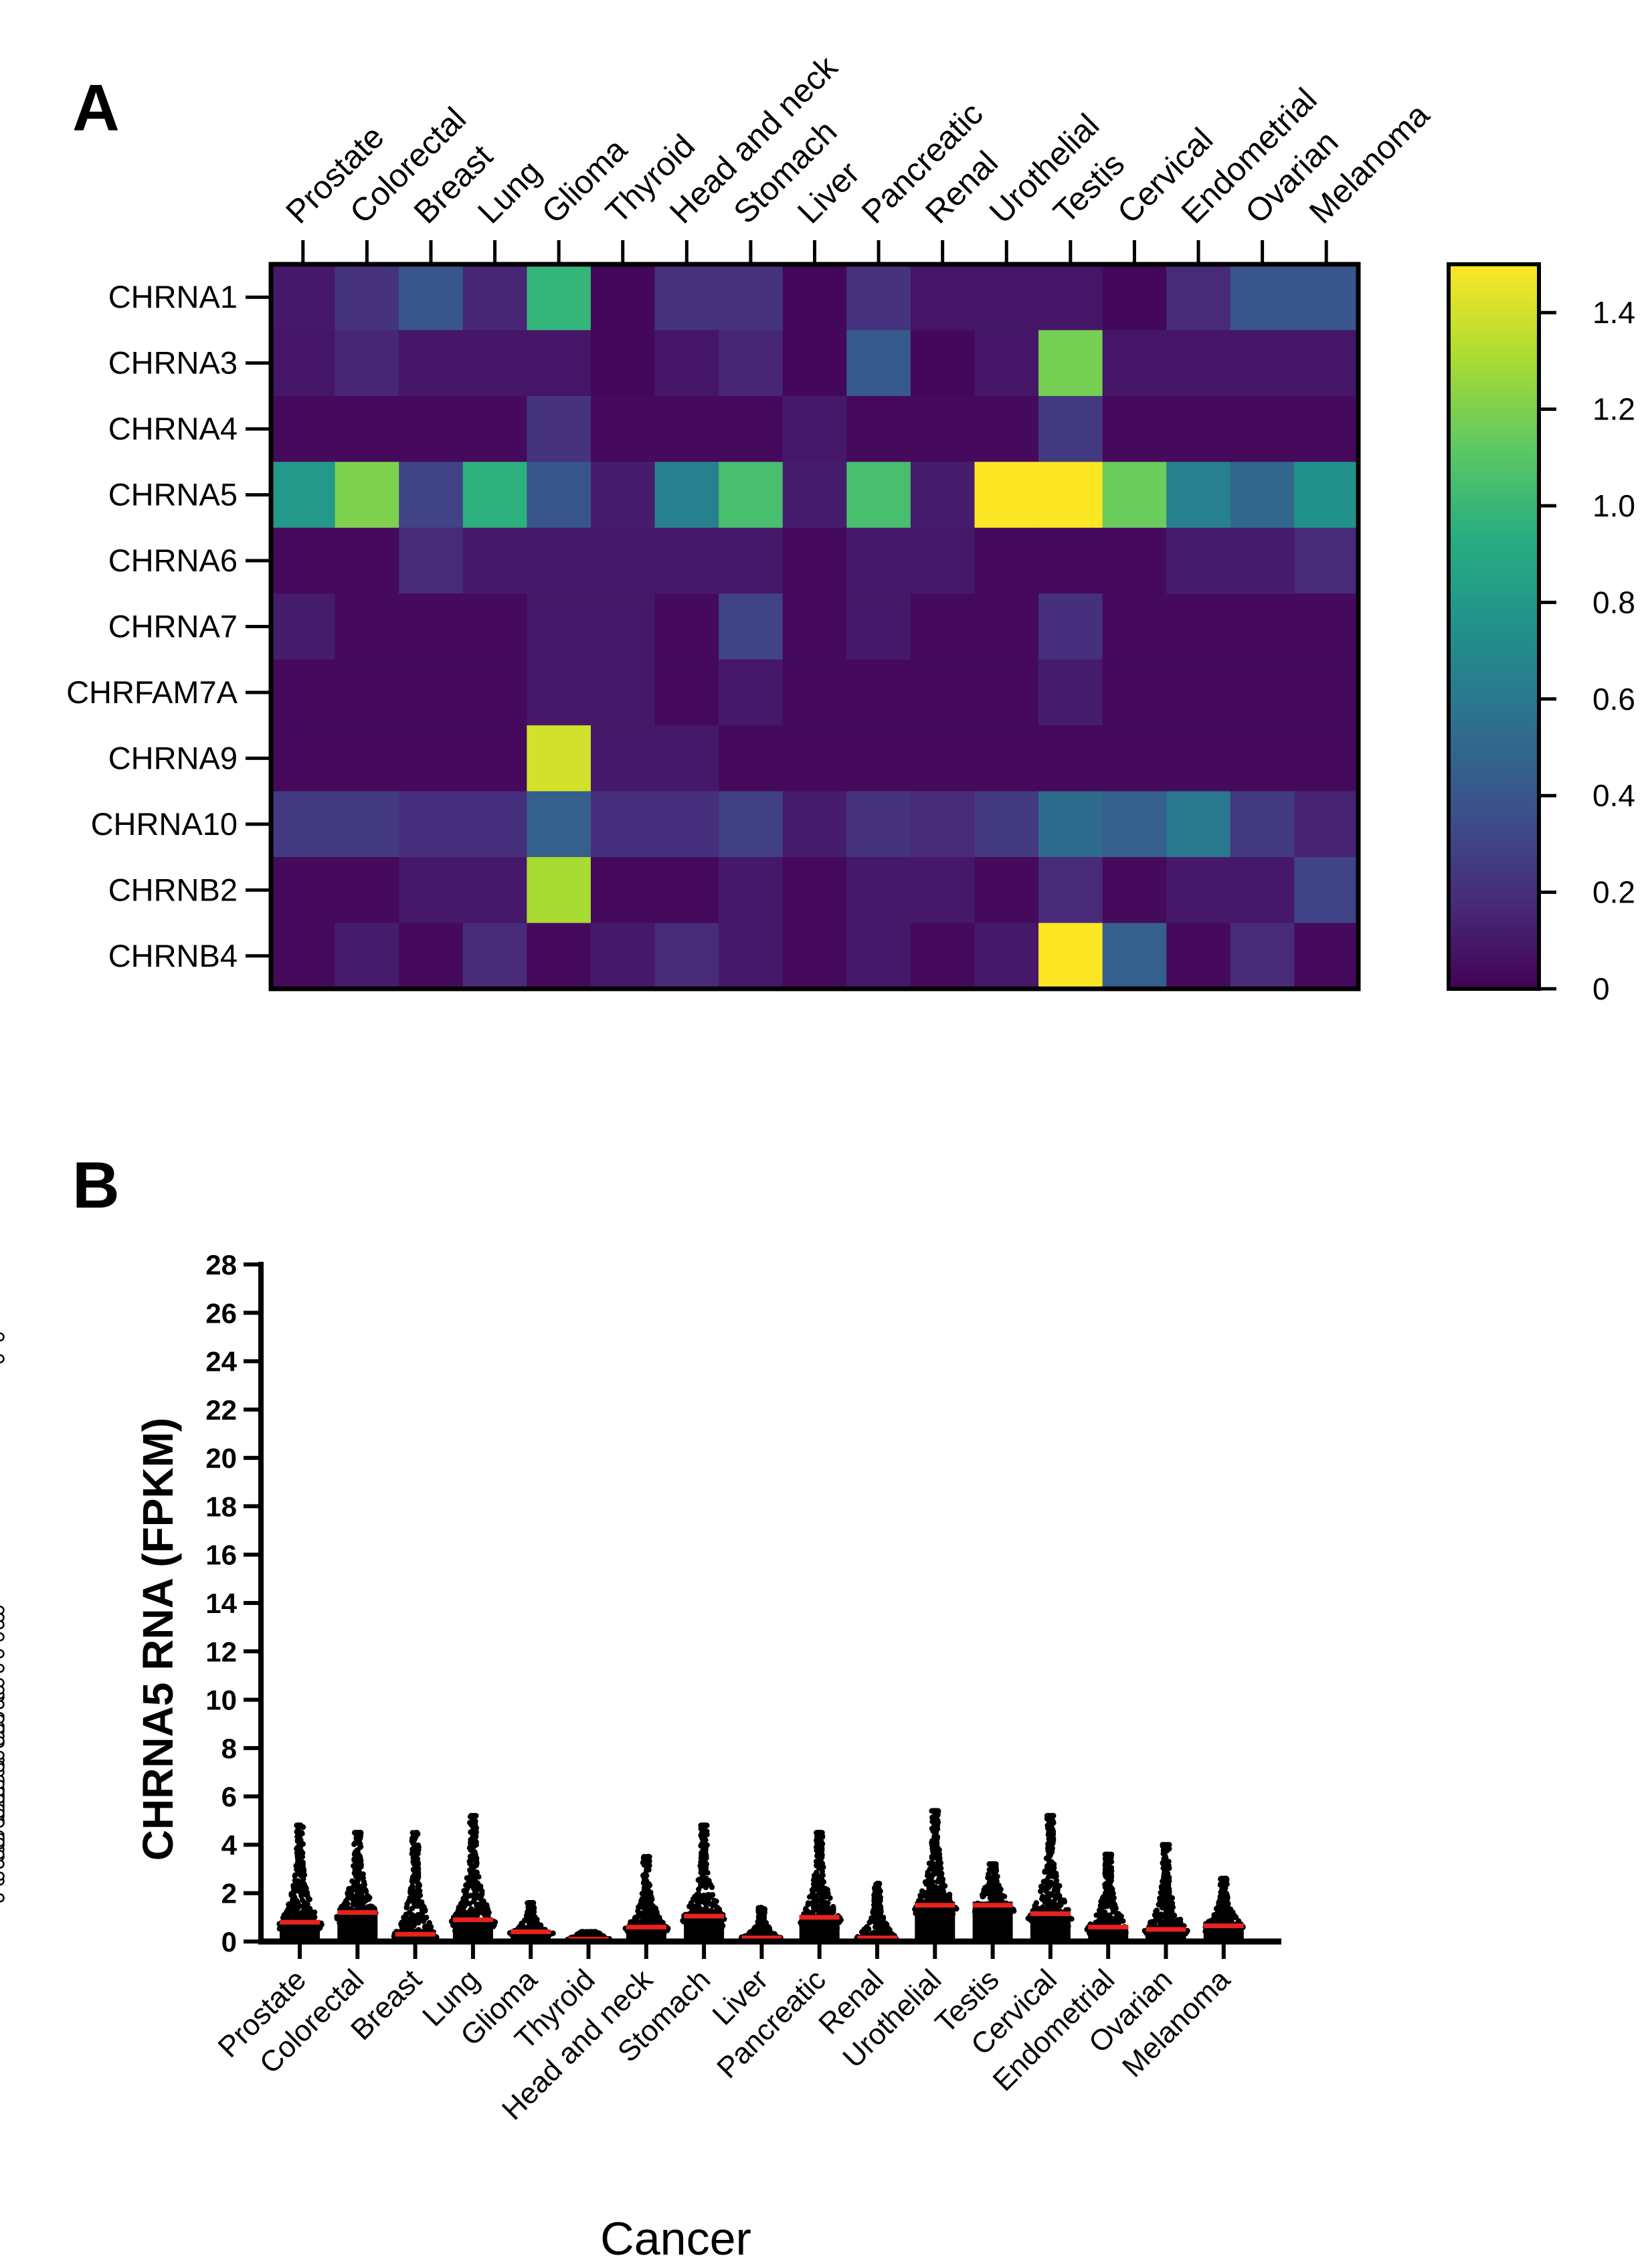 The width and height of the screenshot is (1644, 2268). Describe the element at coordinates (173, 626) in the screenshot. I see `heatmap-row-label: CHRNA7` at that location.